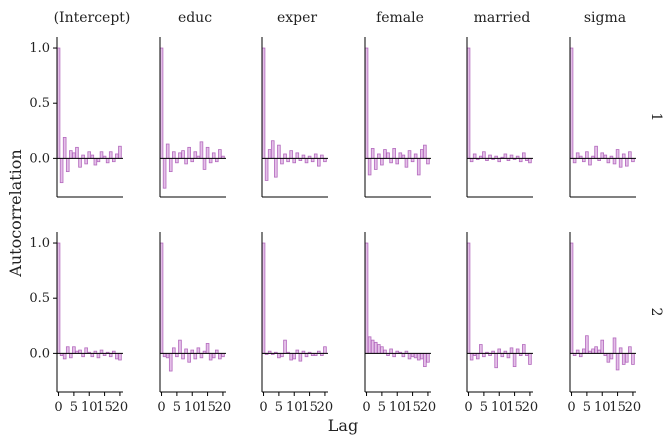  Describe the element at coordinates (92, 18) in the screenshot. I see `facet-label-0: (Intercept)` at that location.